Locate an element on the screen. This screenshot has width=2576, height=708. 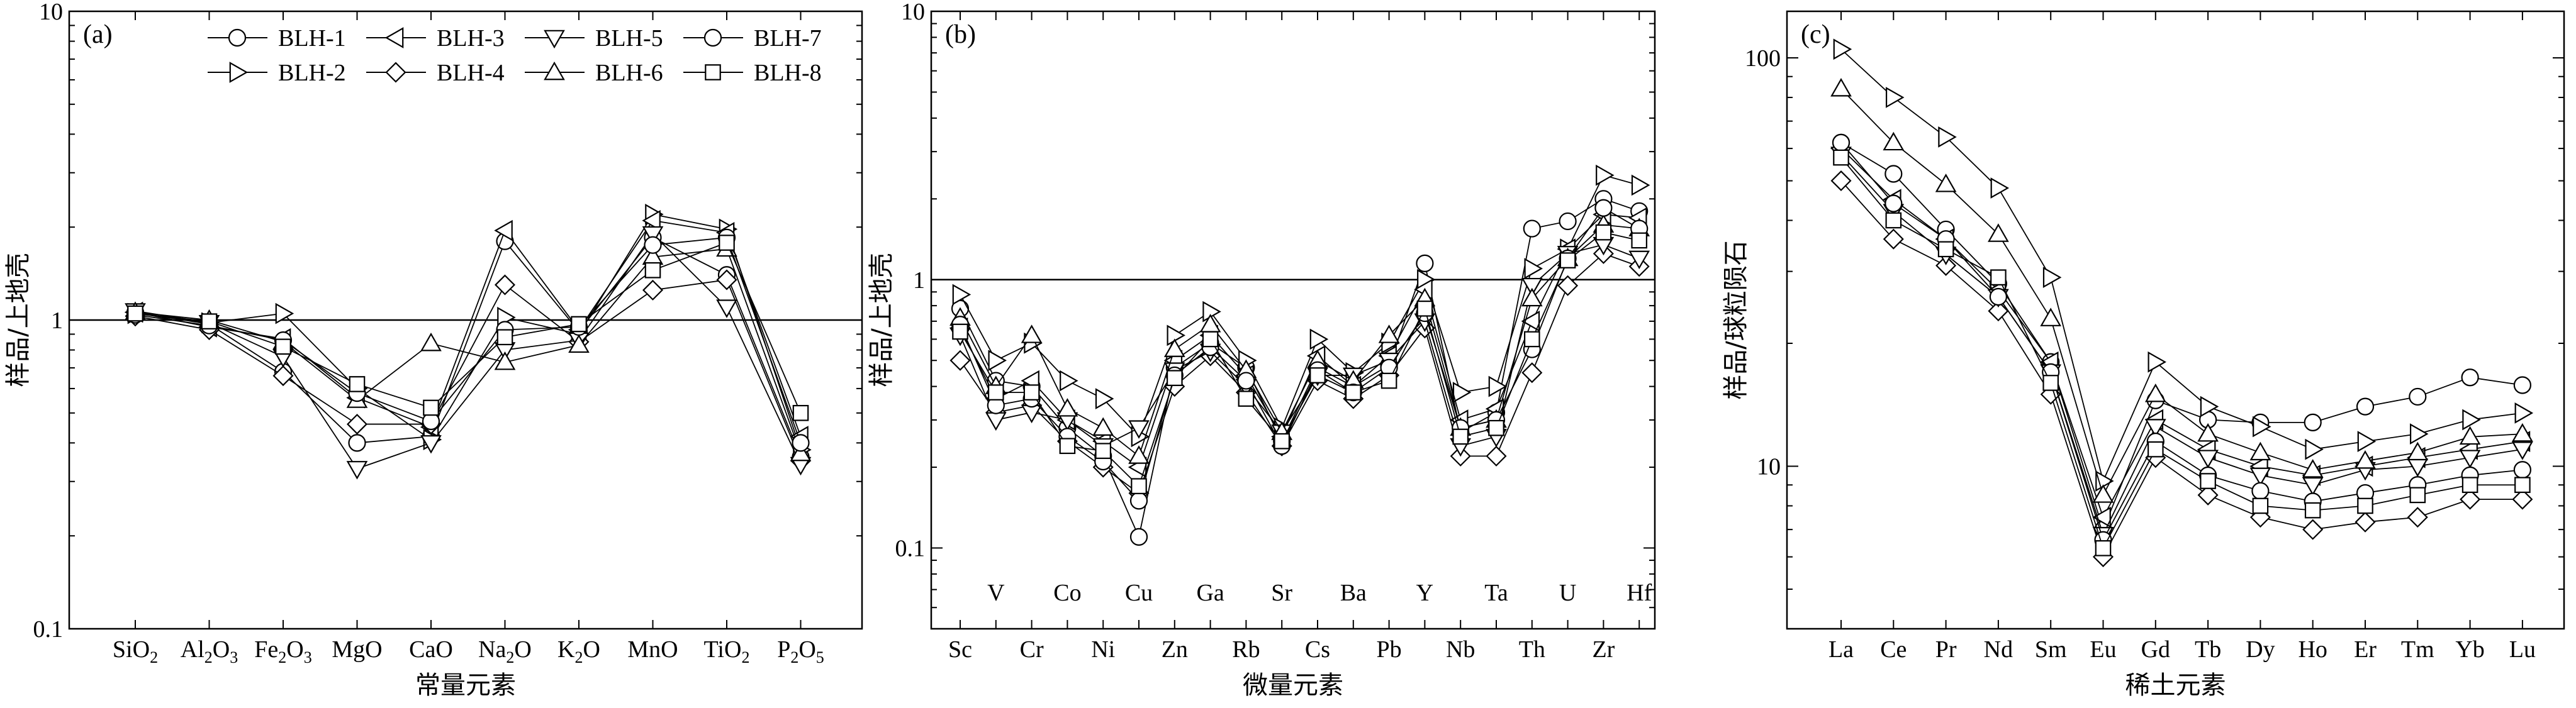
y-tick-label: 100 is located at coordinates (1763, 58).